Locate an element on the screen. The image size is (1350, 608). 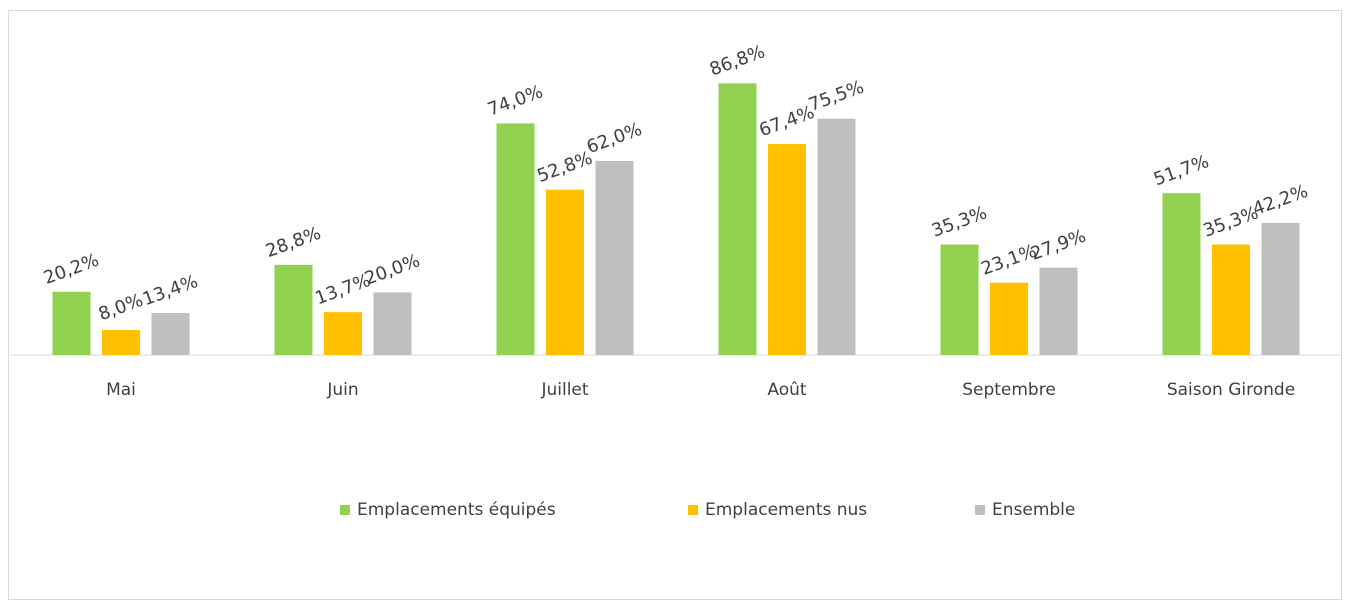
x-tick-label: Mai is located at coordinates (121, 390).